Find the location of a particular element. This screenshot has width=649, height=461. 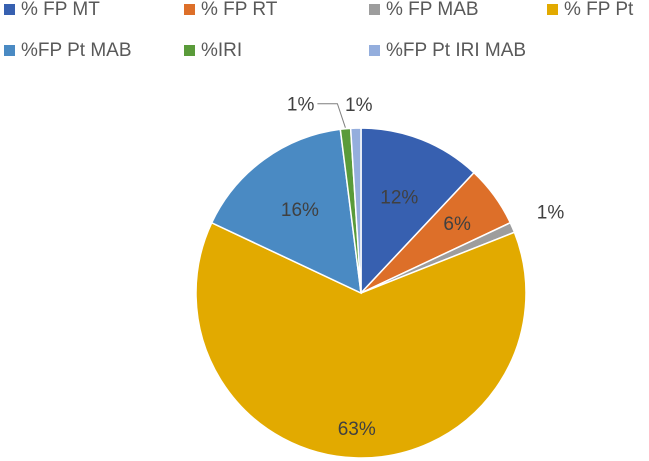

legend-label: % FP Pt is located at coordinates (599, 10).